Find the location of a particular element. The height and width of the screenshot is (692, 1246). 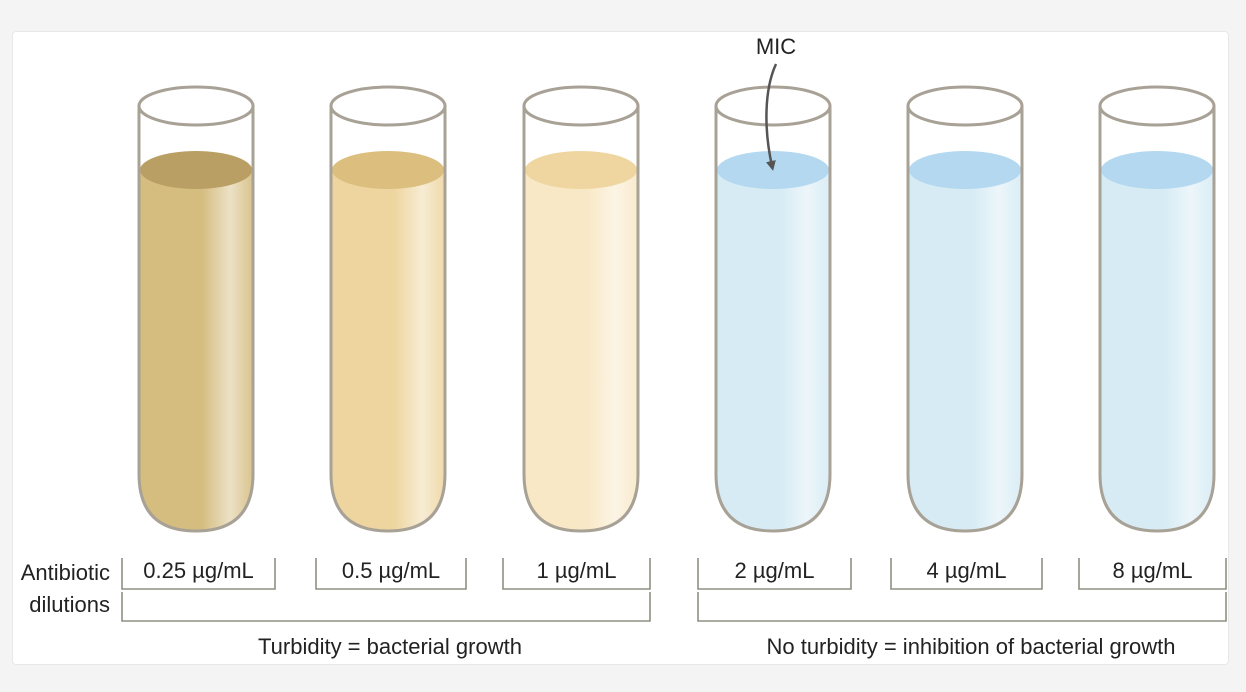

row-label-line2: dilutions is located at coordinates (69, 604).